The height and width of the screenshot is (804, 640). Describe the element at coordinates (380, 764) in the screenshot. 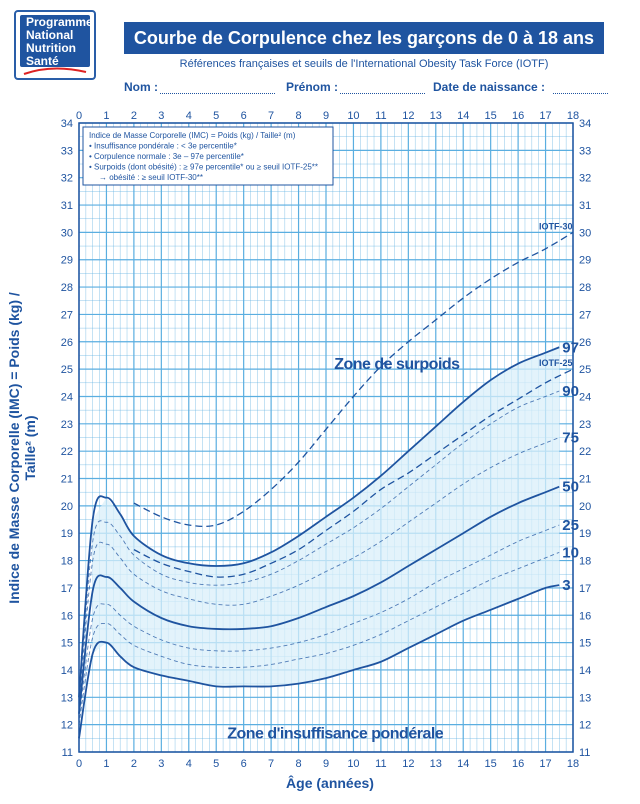

I see `x-tick-label: 11` at that location.